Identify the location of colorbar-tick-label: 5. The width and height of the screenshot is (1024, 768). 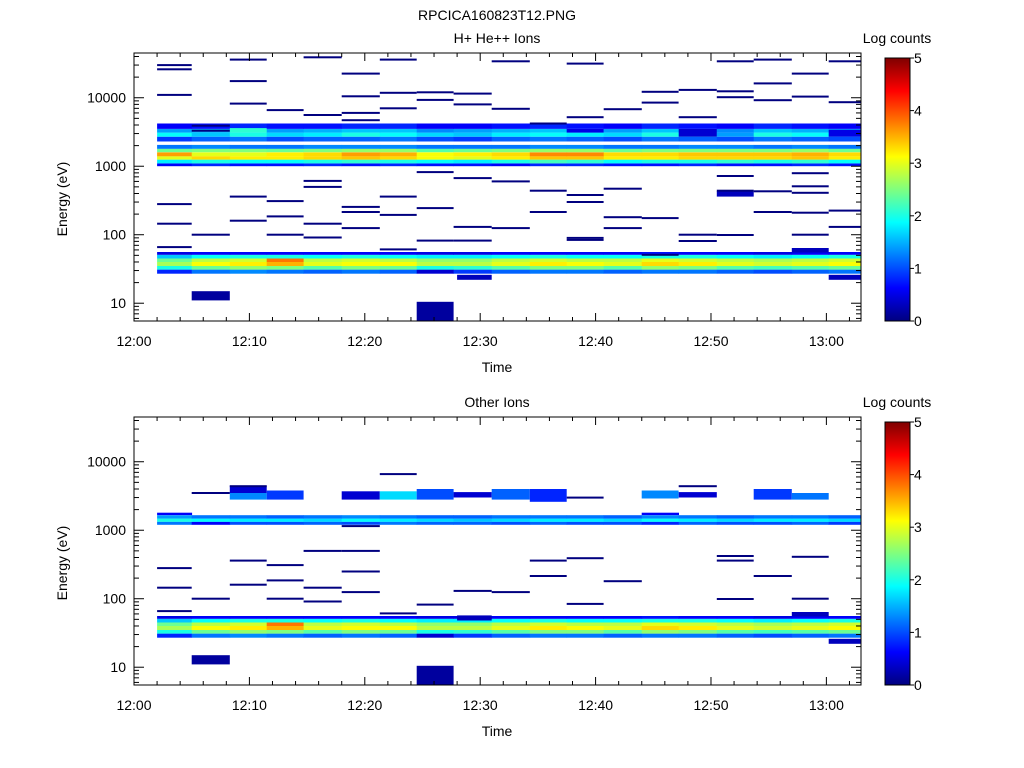
(918, 422).